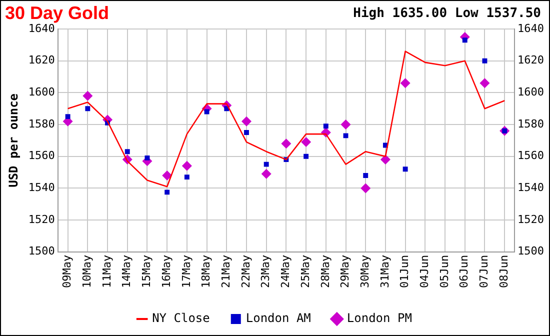 This screenshot has width=550, height=336. I want to click on x-tick-label: 30May, so click(365, 271).